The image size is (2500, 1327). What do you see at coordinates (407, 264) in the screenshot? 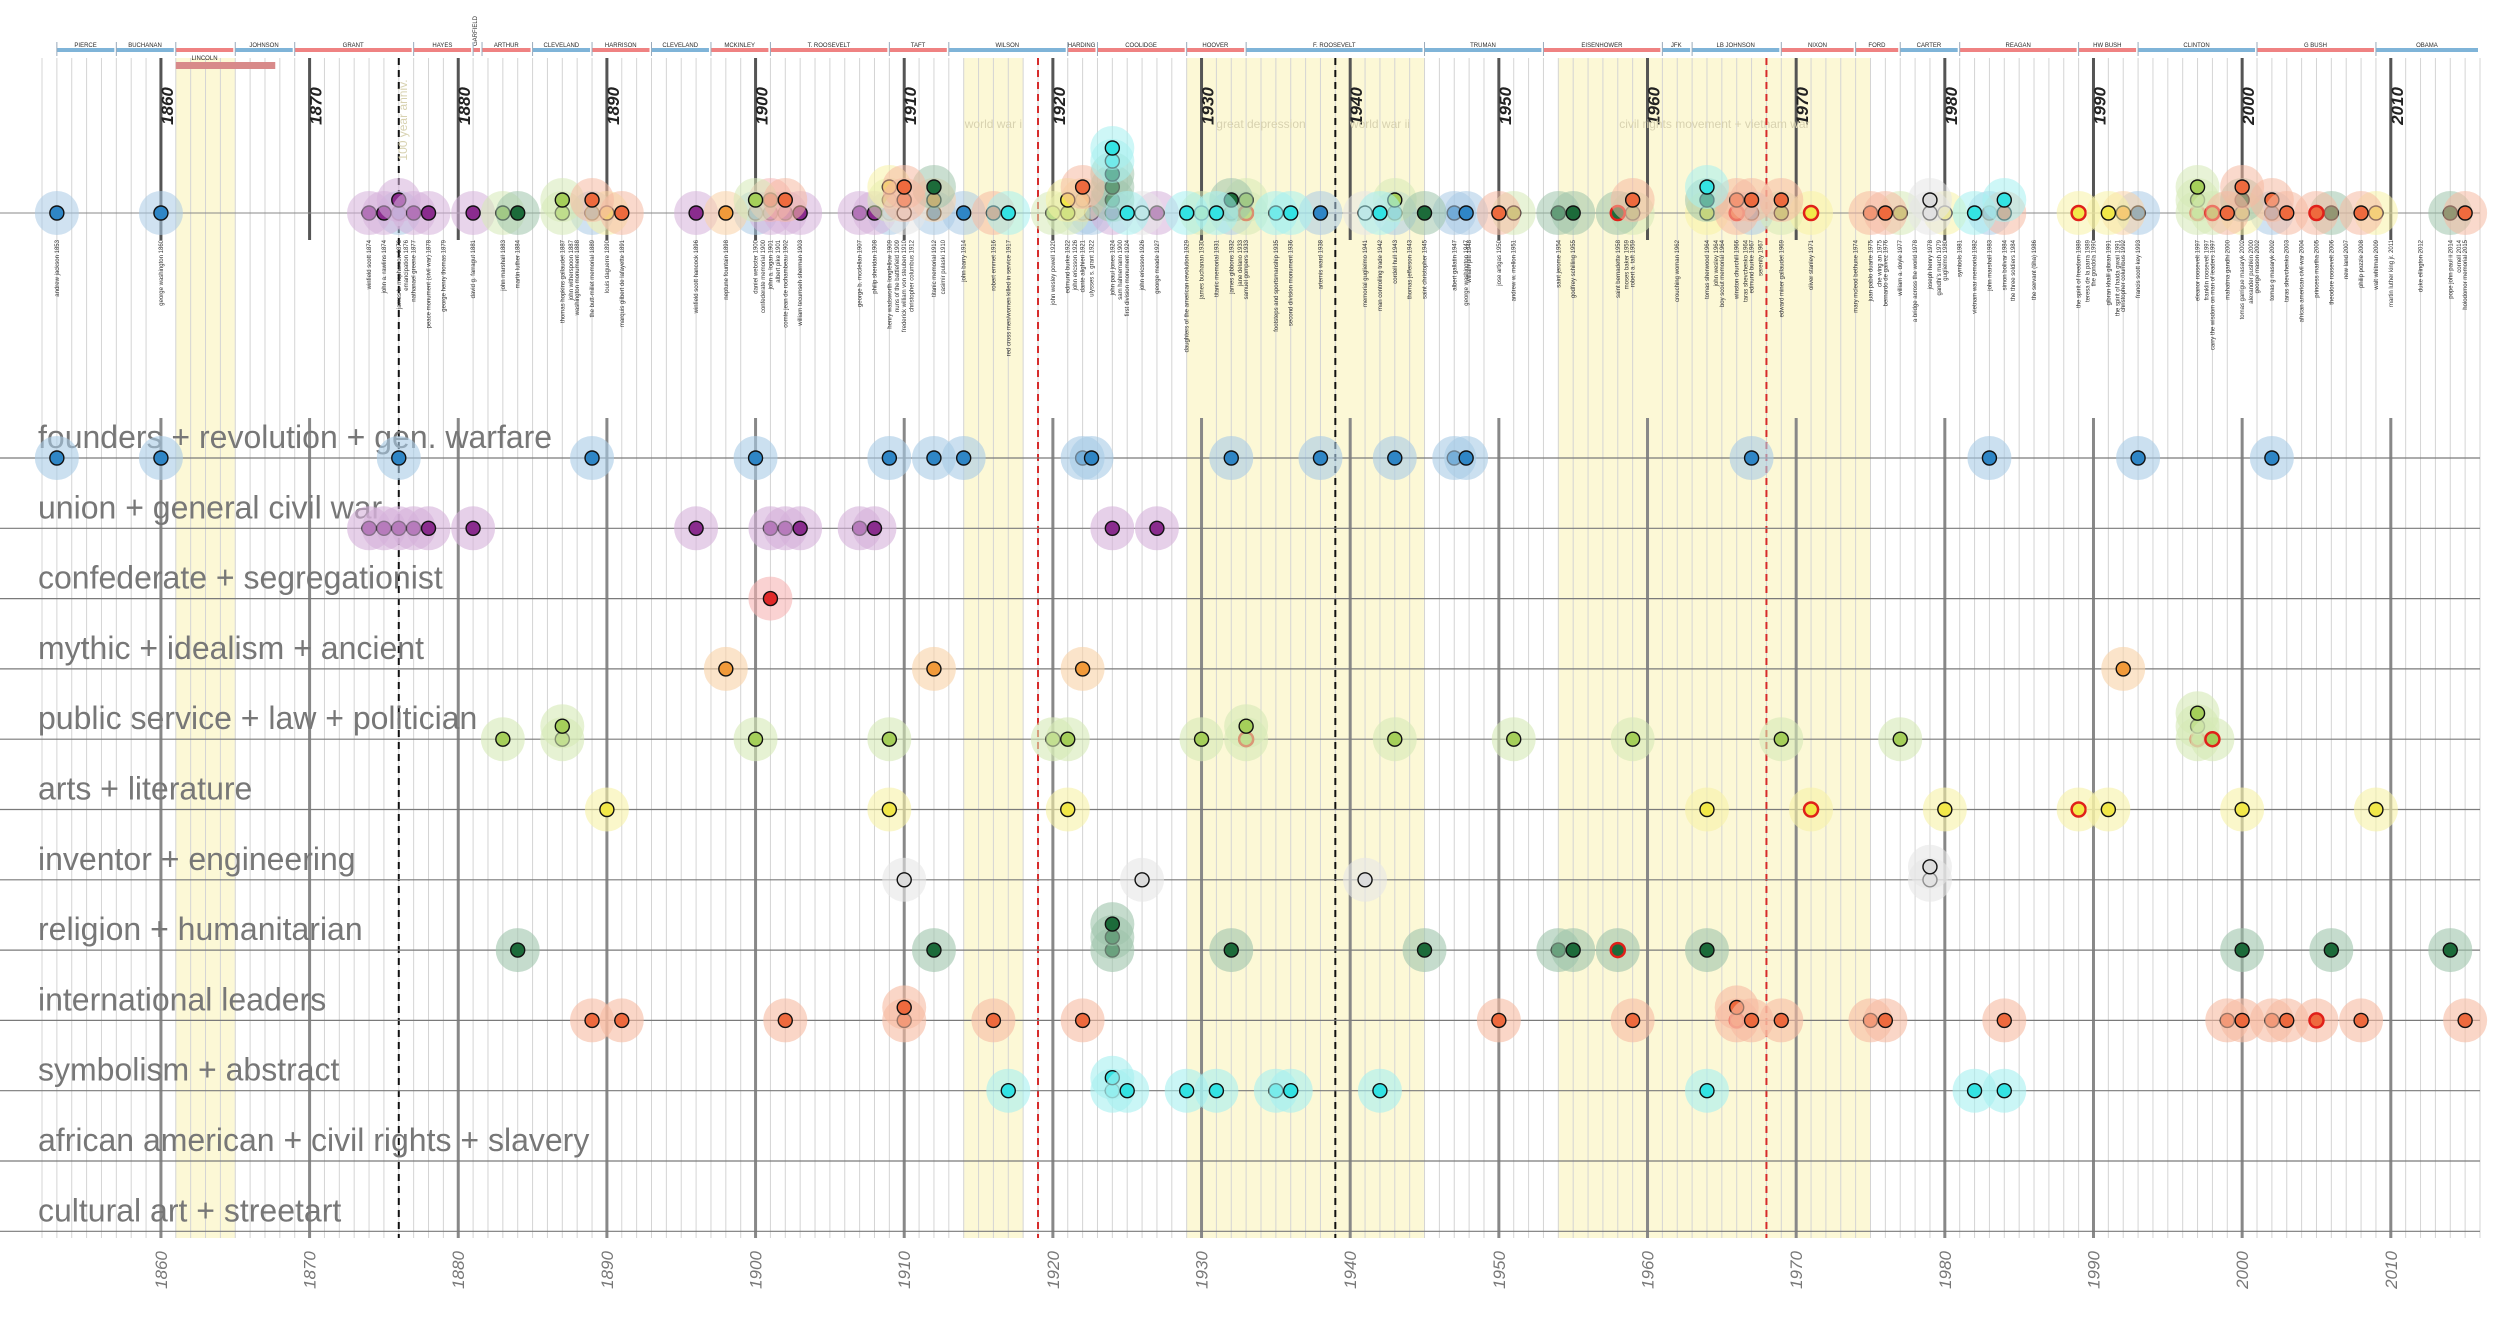
I see `memorial-label: emancipation 1876` at bounding box center [407, 264].